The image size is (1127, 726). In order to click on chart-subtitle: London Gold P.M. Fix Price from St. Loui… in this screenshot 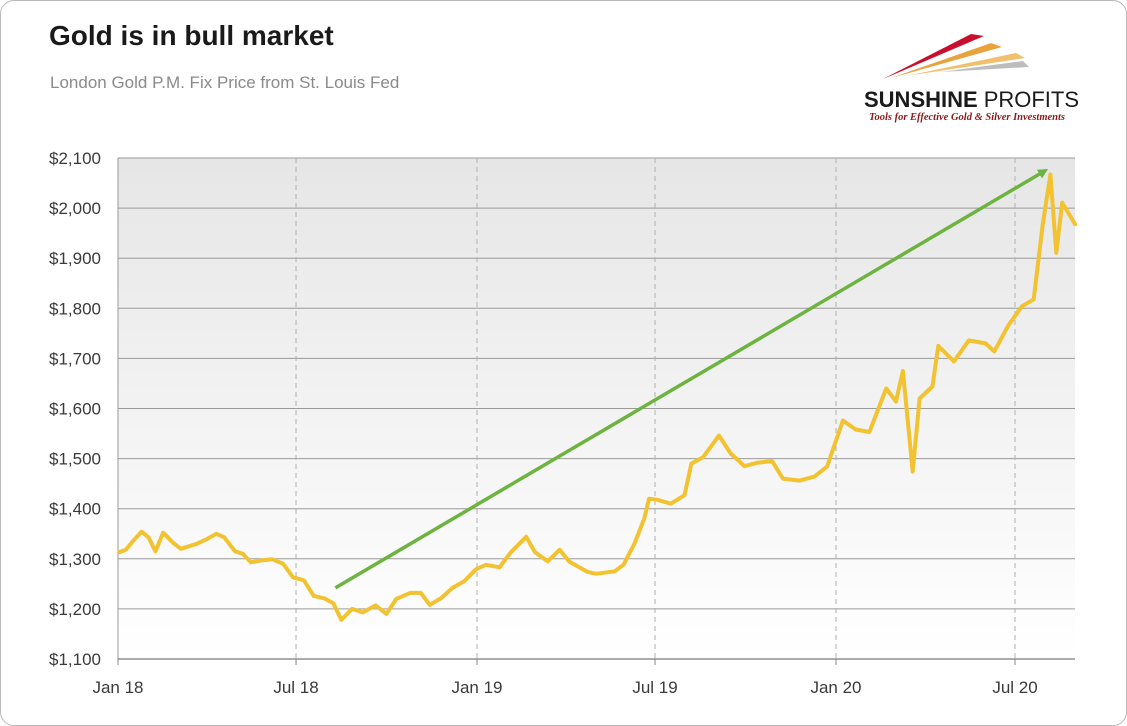, I will do `click(224, 82)`.